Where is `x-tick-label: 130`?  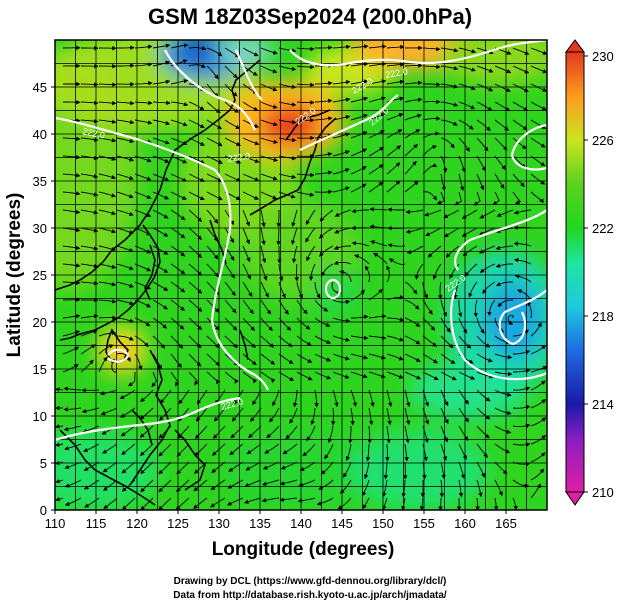
x-tick-label: 130 is located at coordinates (219, 523).